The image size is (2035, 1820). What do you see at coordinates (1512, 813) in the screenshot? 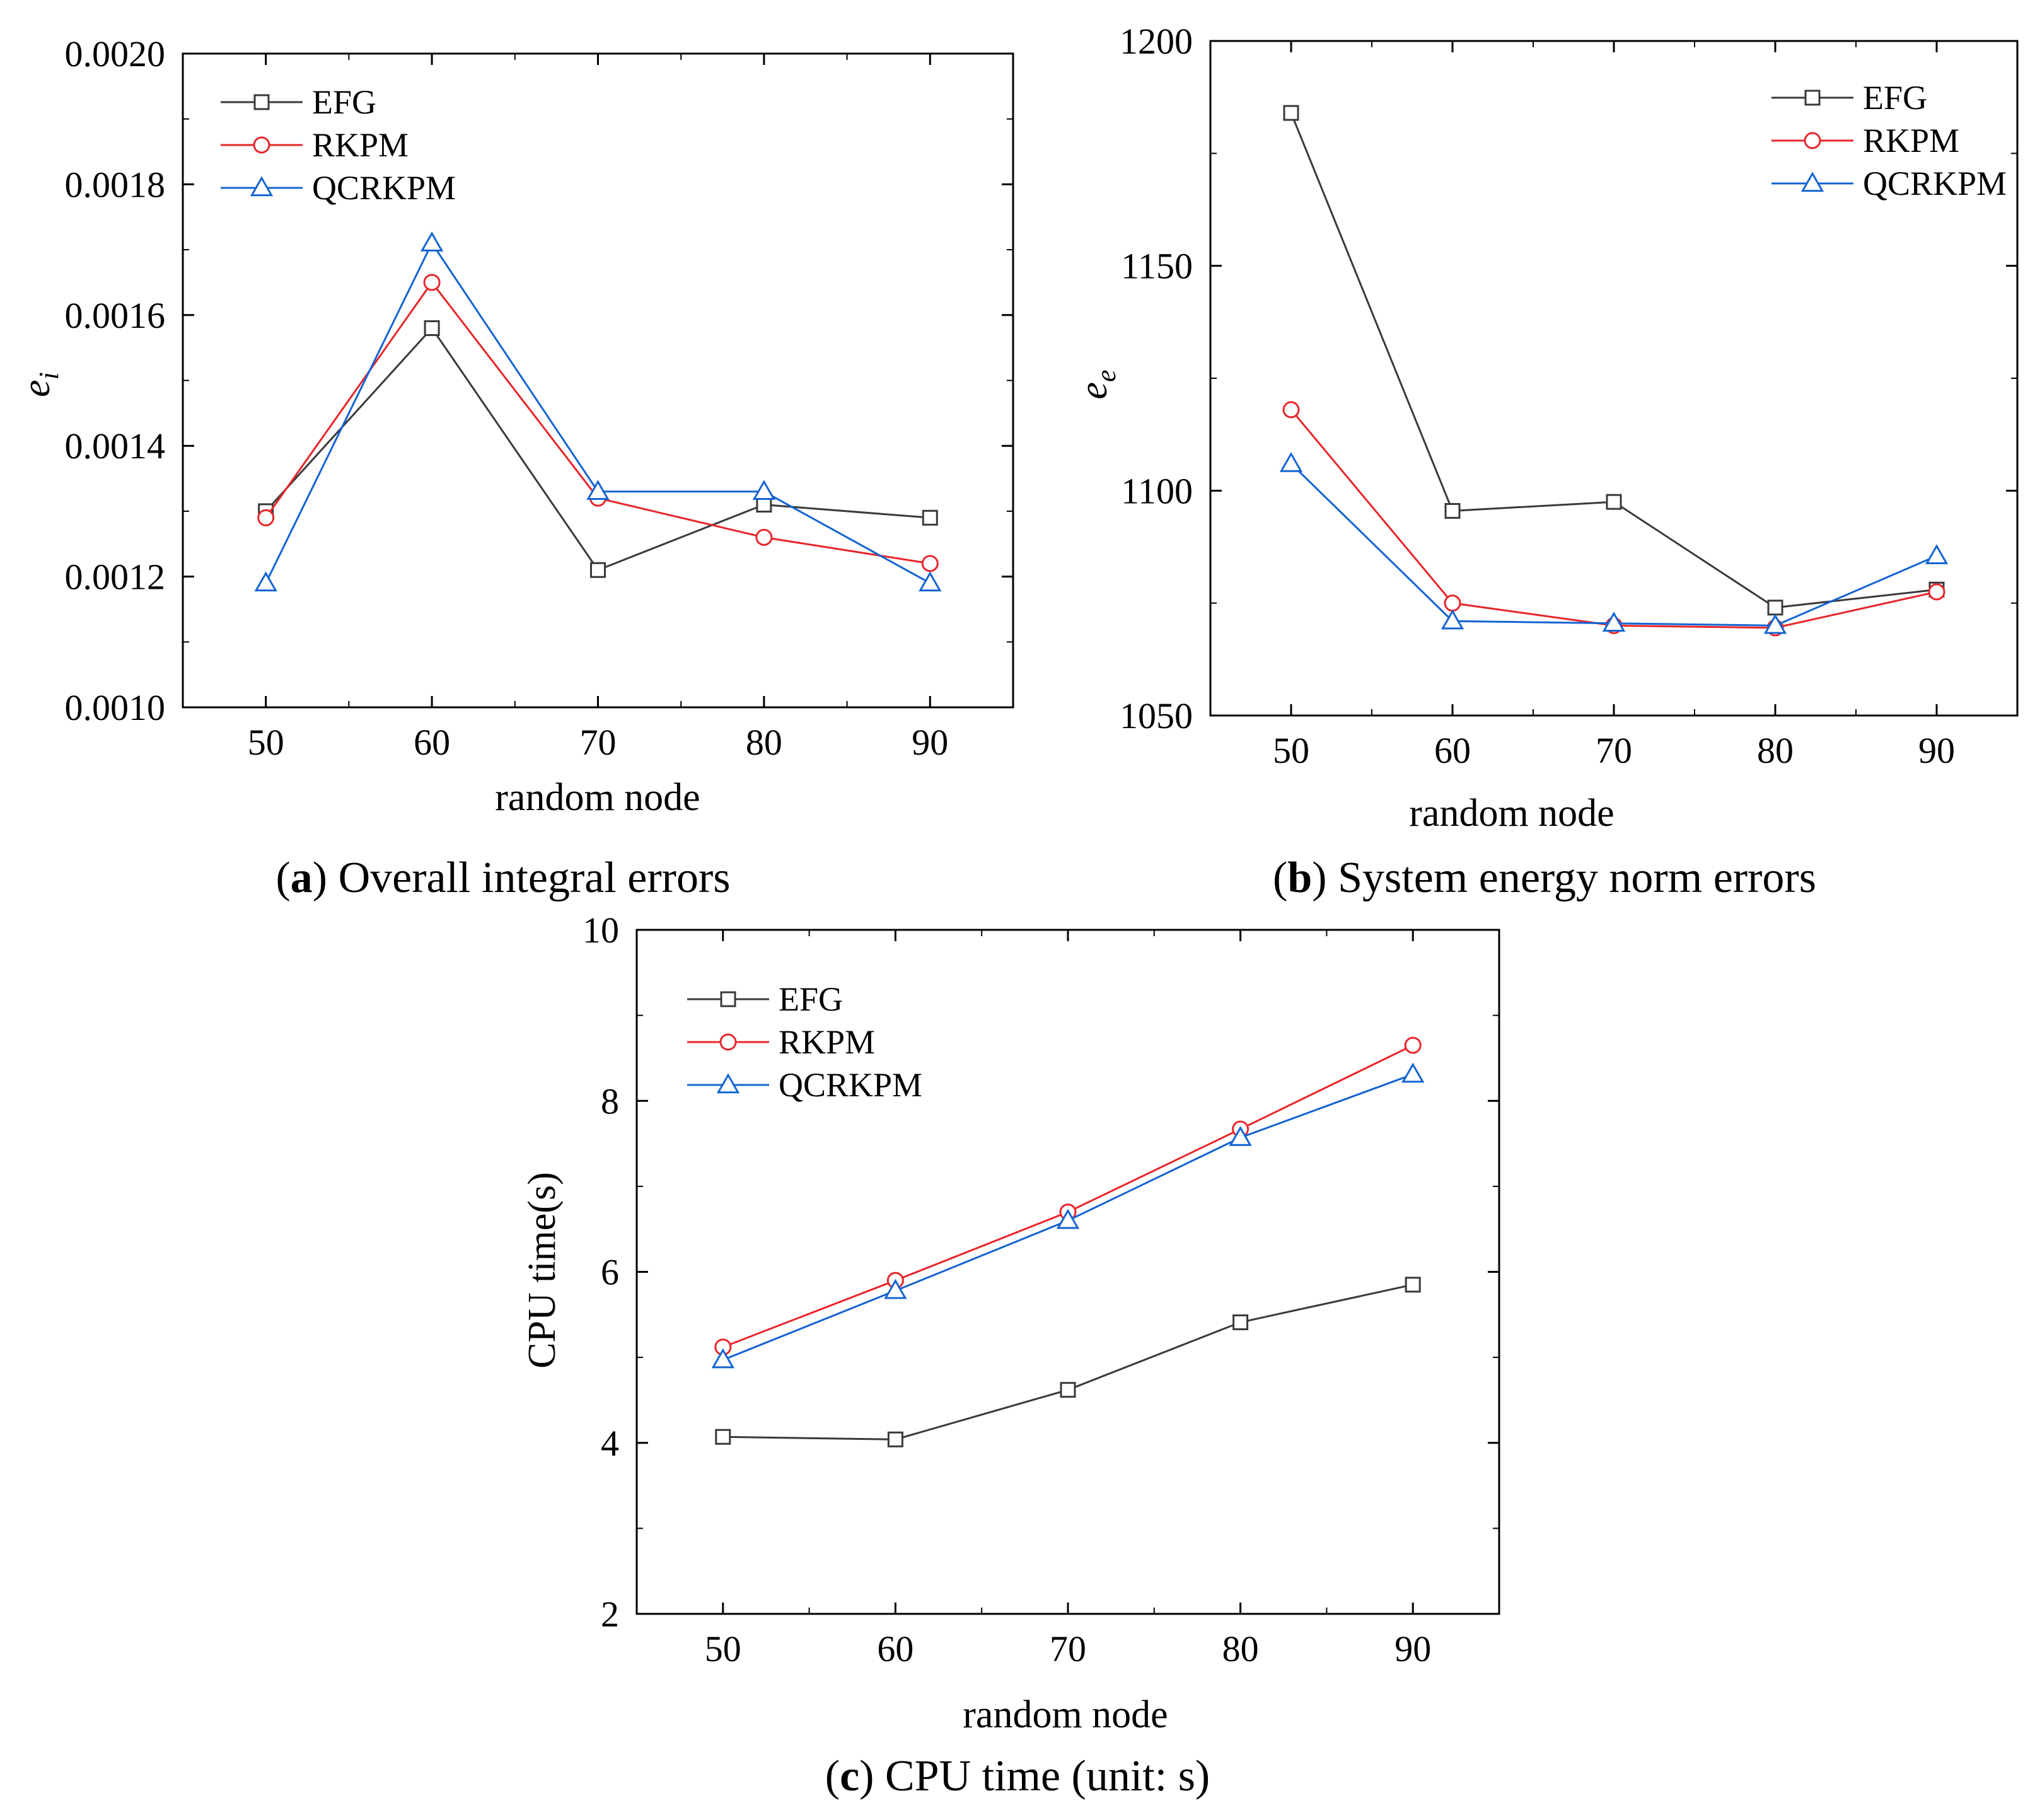
I see `chart-b-xlabel: random node` at bounding box center [1512, 813].